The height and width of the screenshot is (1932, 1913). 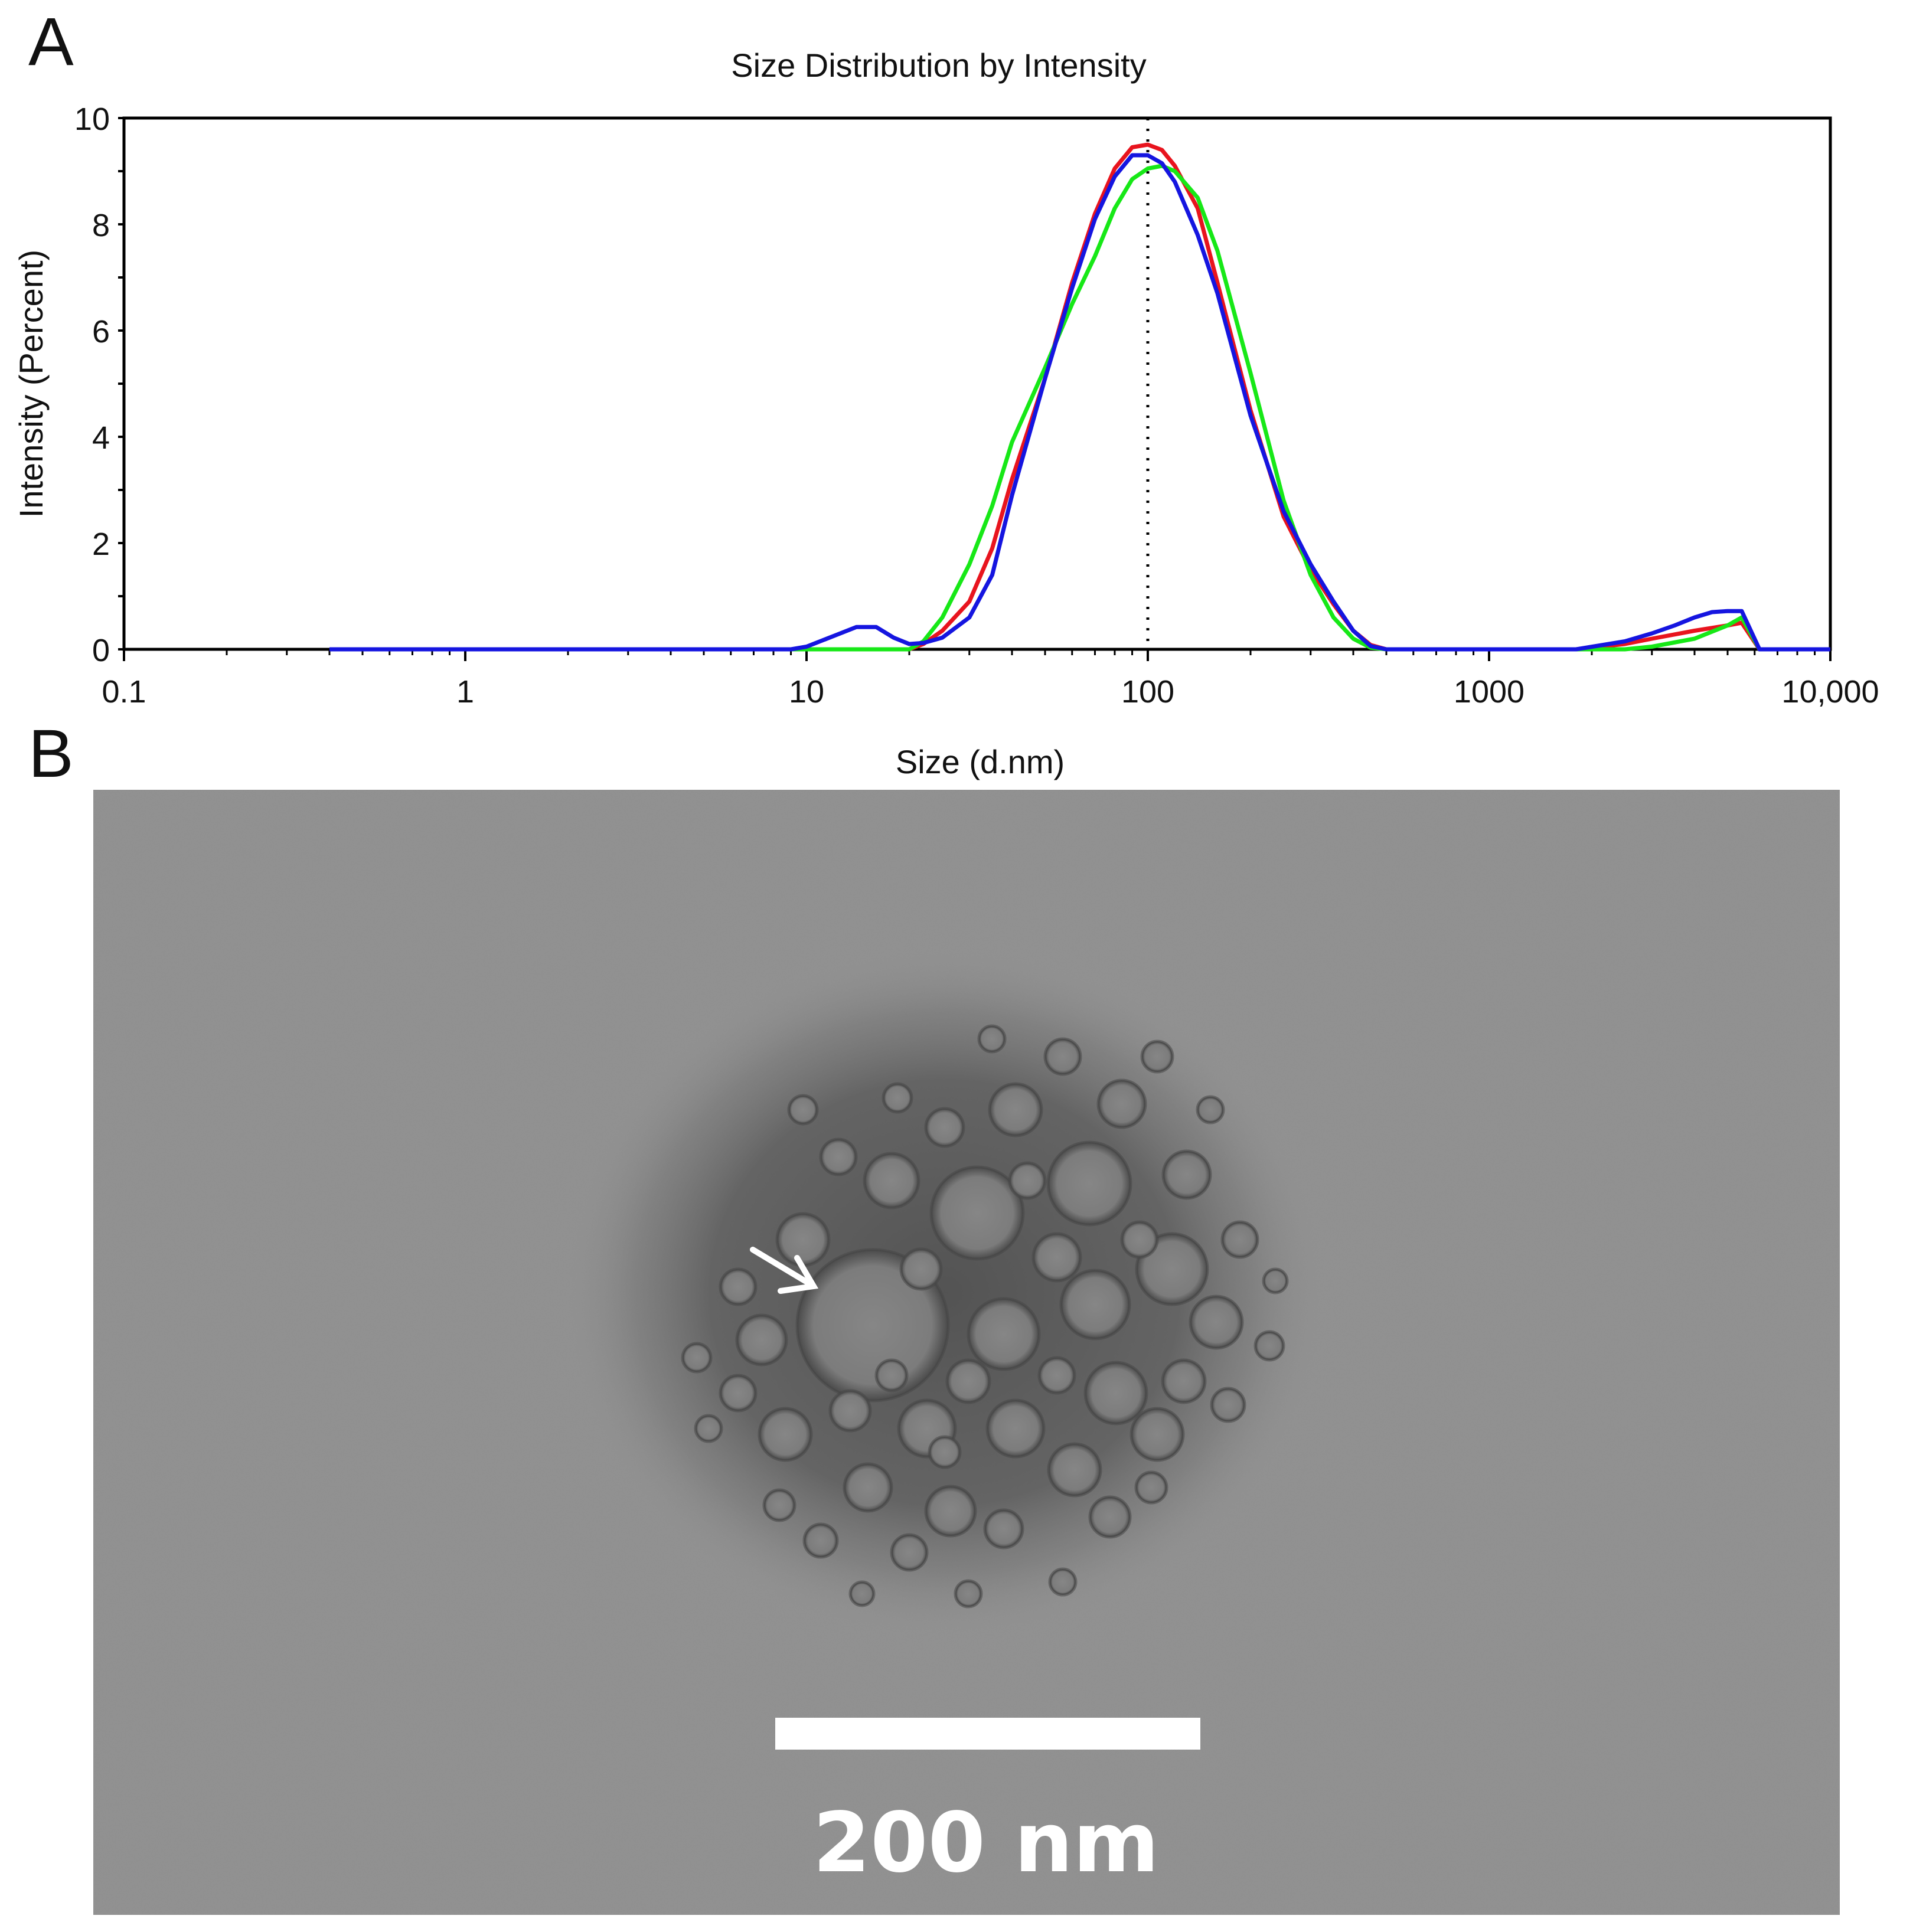 I want to click on scale-bar-label: 200 nm, so click(x=987, y=1843).